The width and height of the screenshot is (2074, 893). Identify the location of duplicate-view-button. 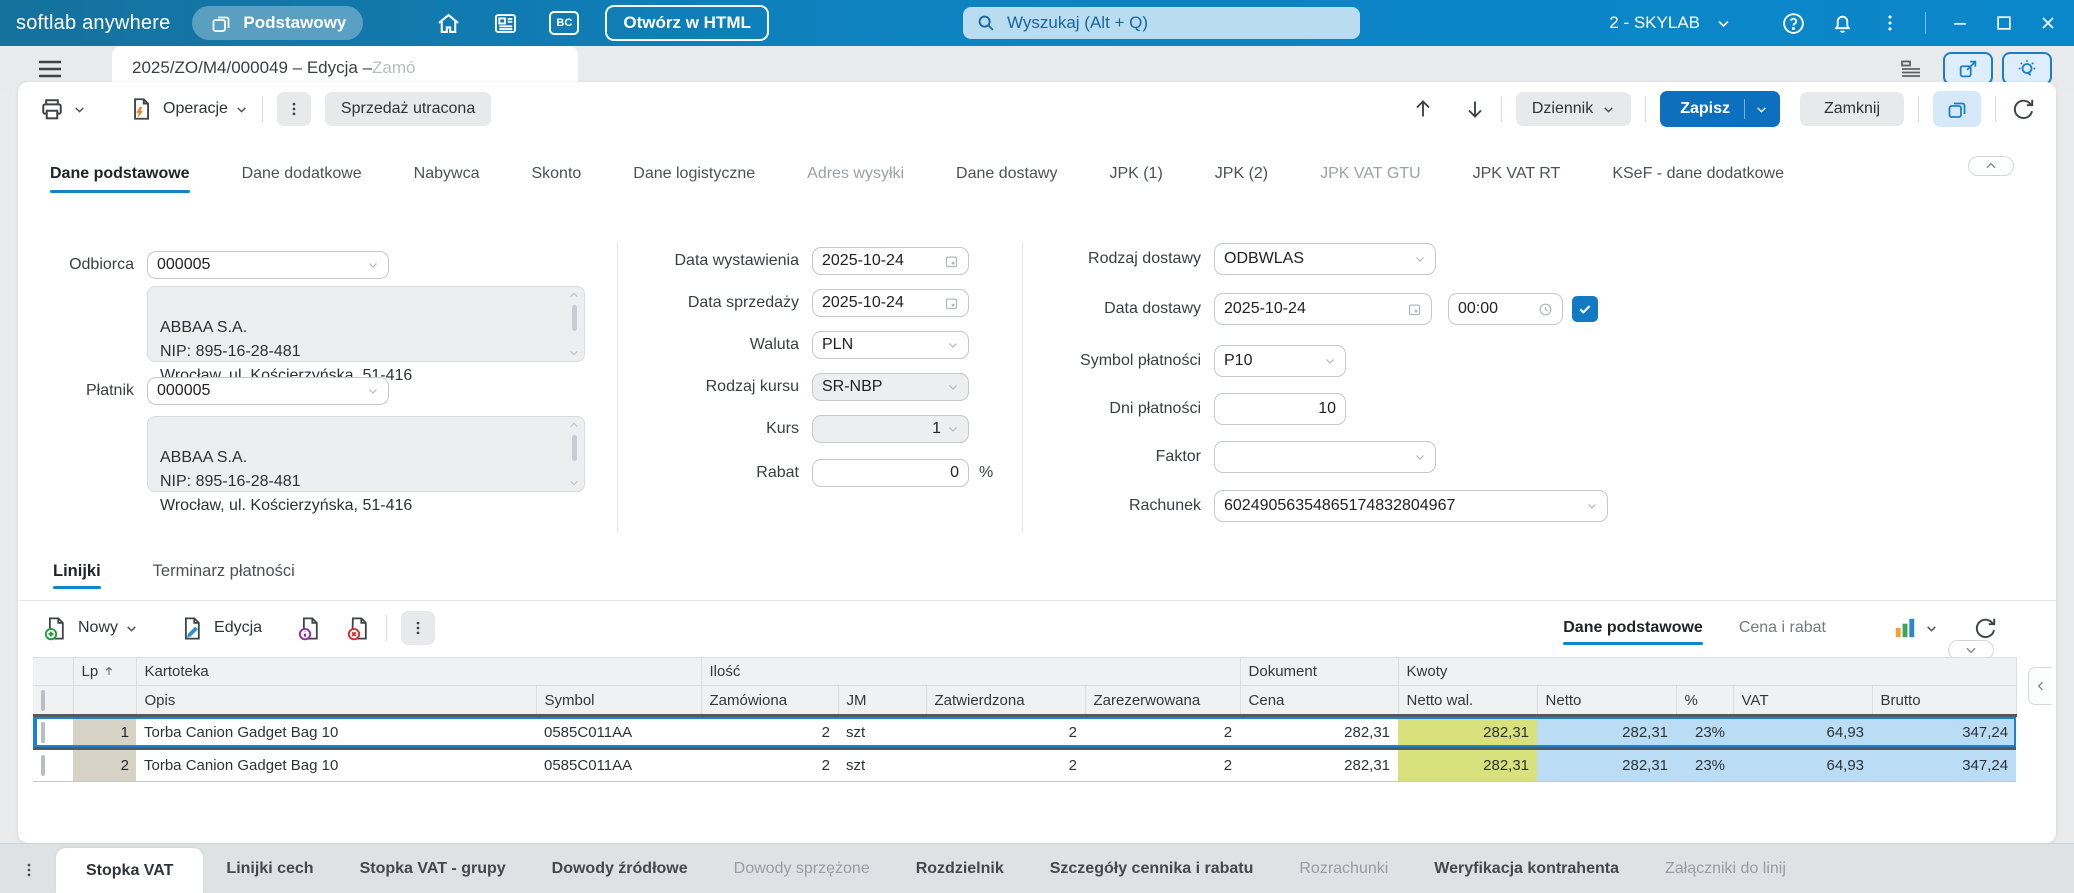
(1957, 109).